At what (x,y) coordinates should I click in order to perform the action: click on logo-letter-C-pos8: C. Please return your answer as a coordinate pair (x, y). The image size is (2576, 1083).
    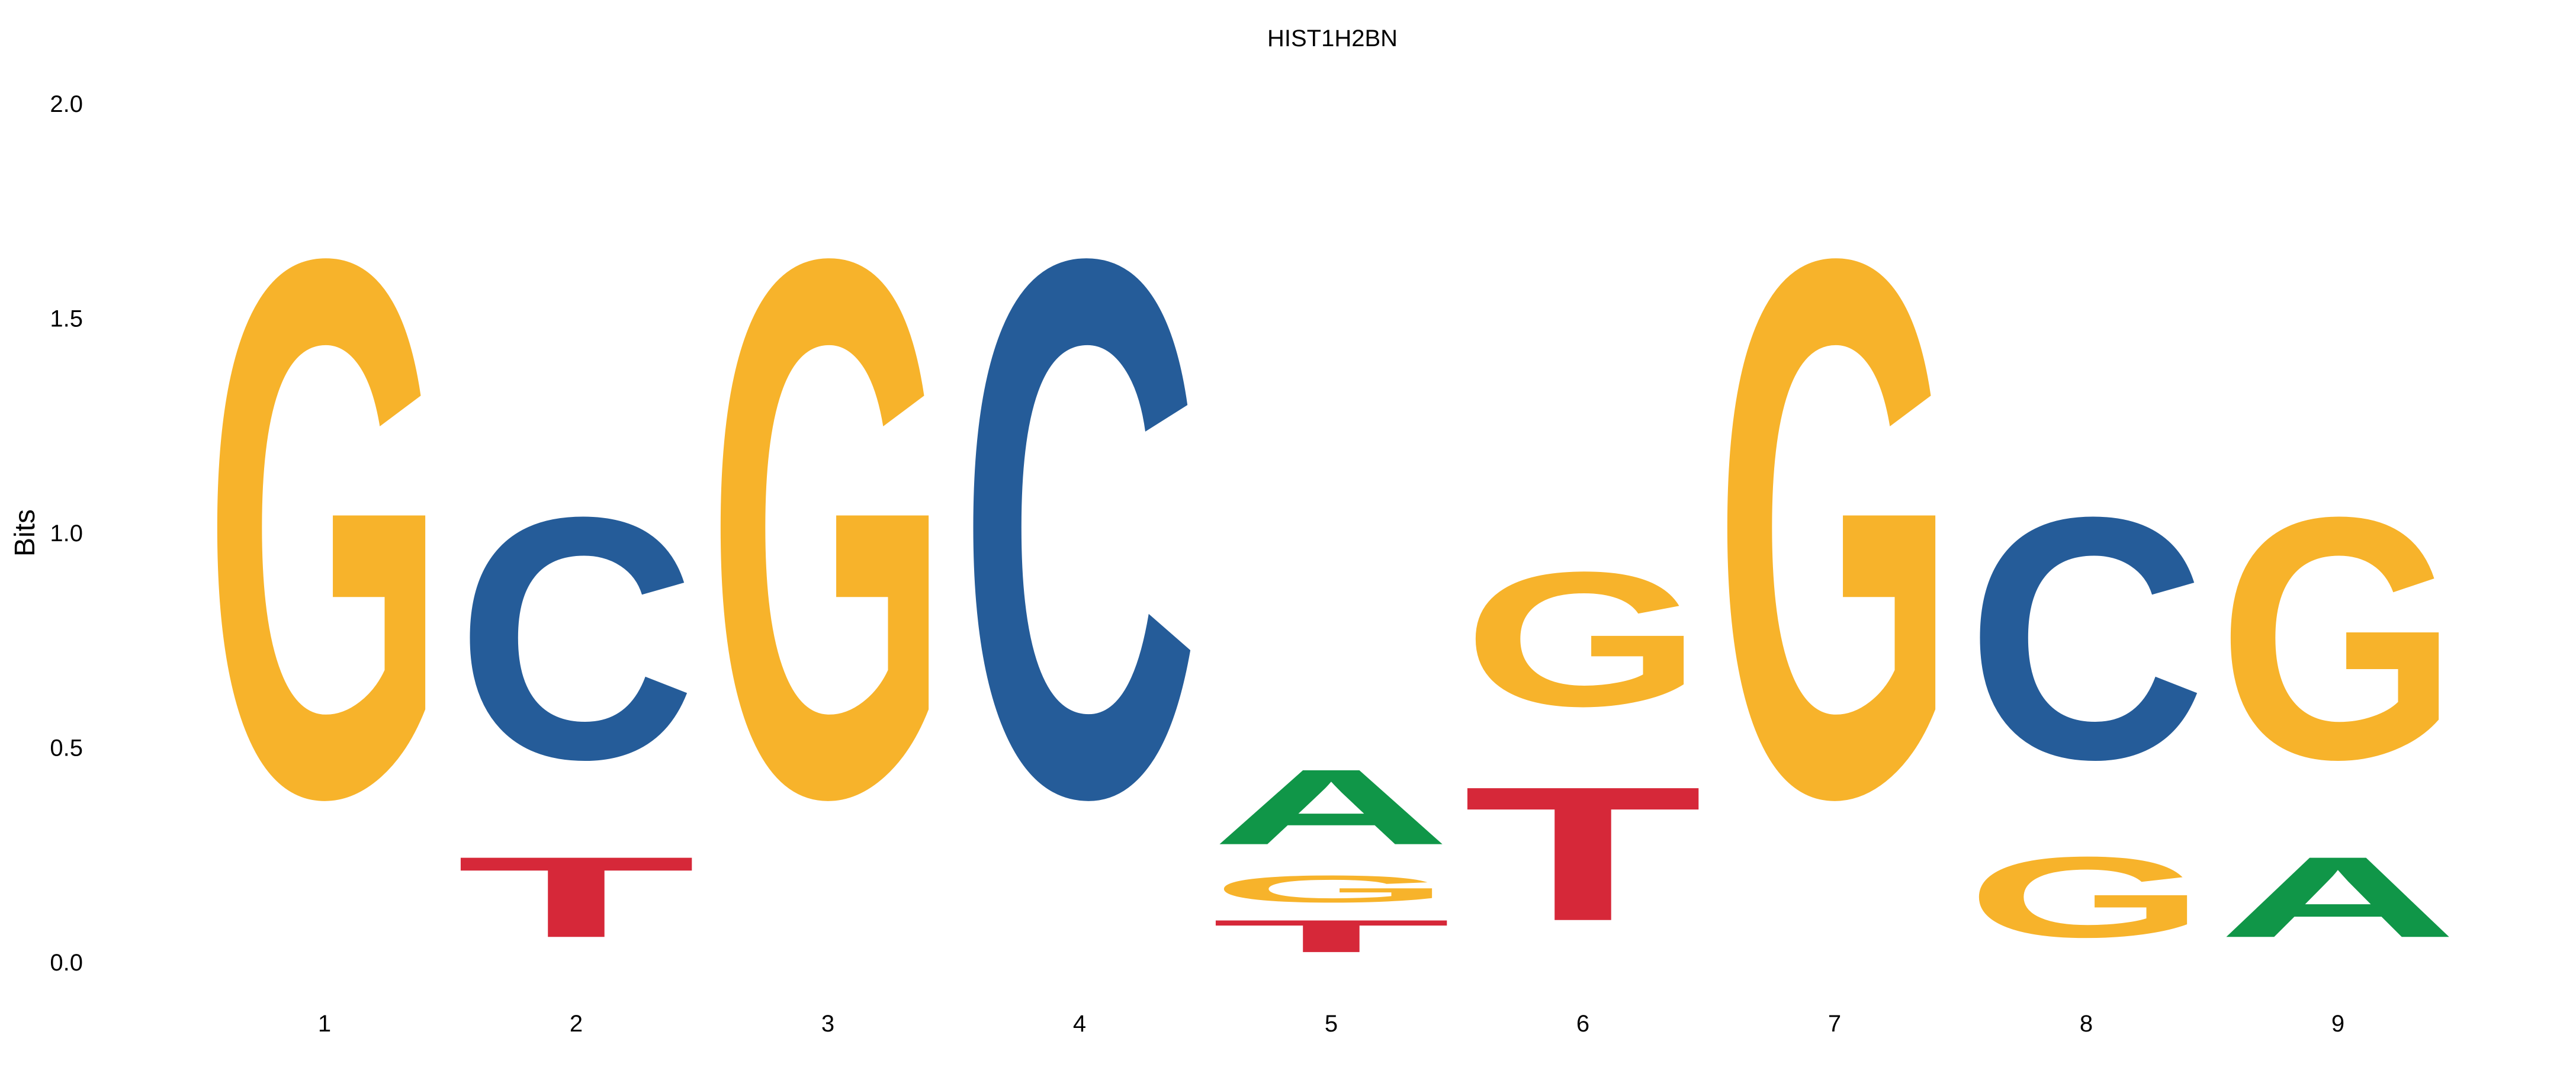
    Looking at the image, I should click on (2086, 639).